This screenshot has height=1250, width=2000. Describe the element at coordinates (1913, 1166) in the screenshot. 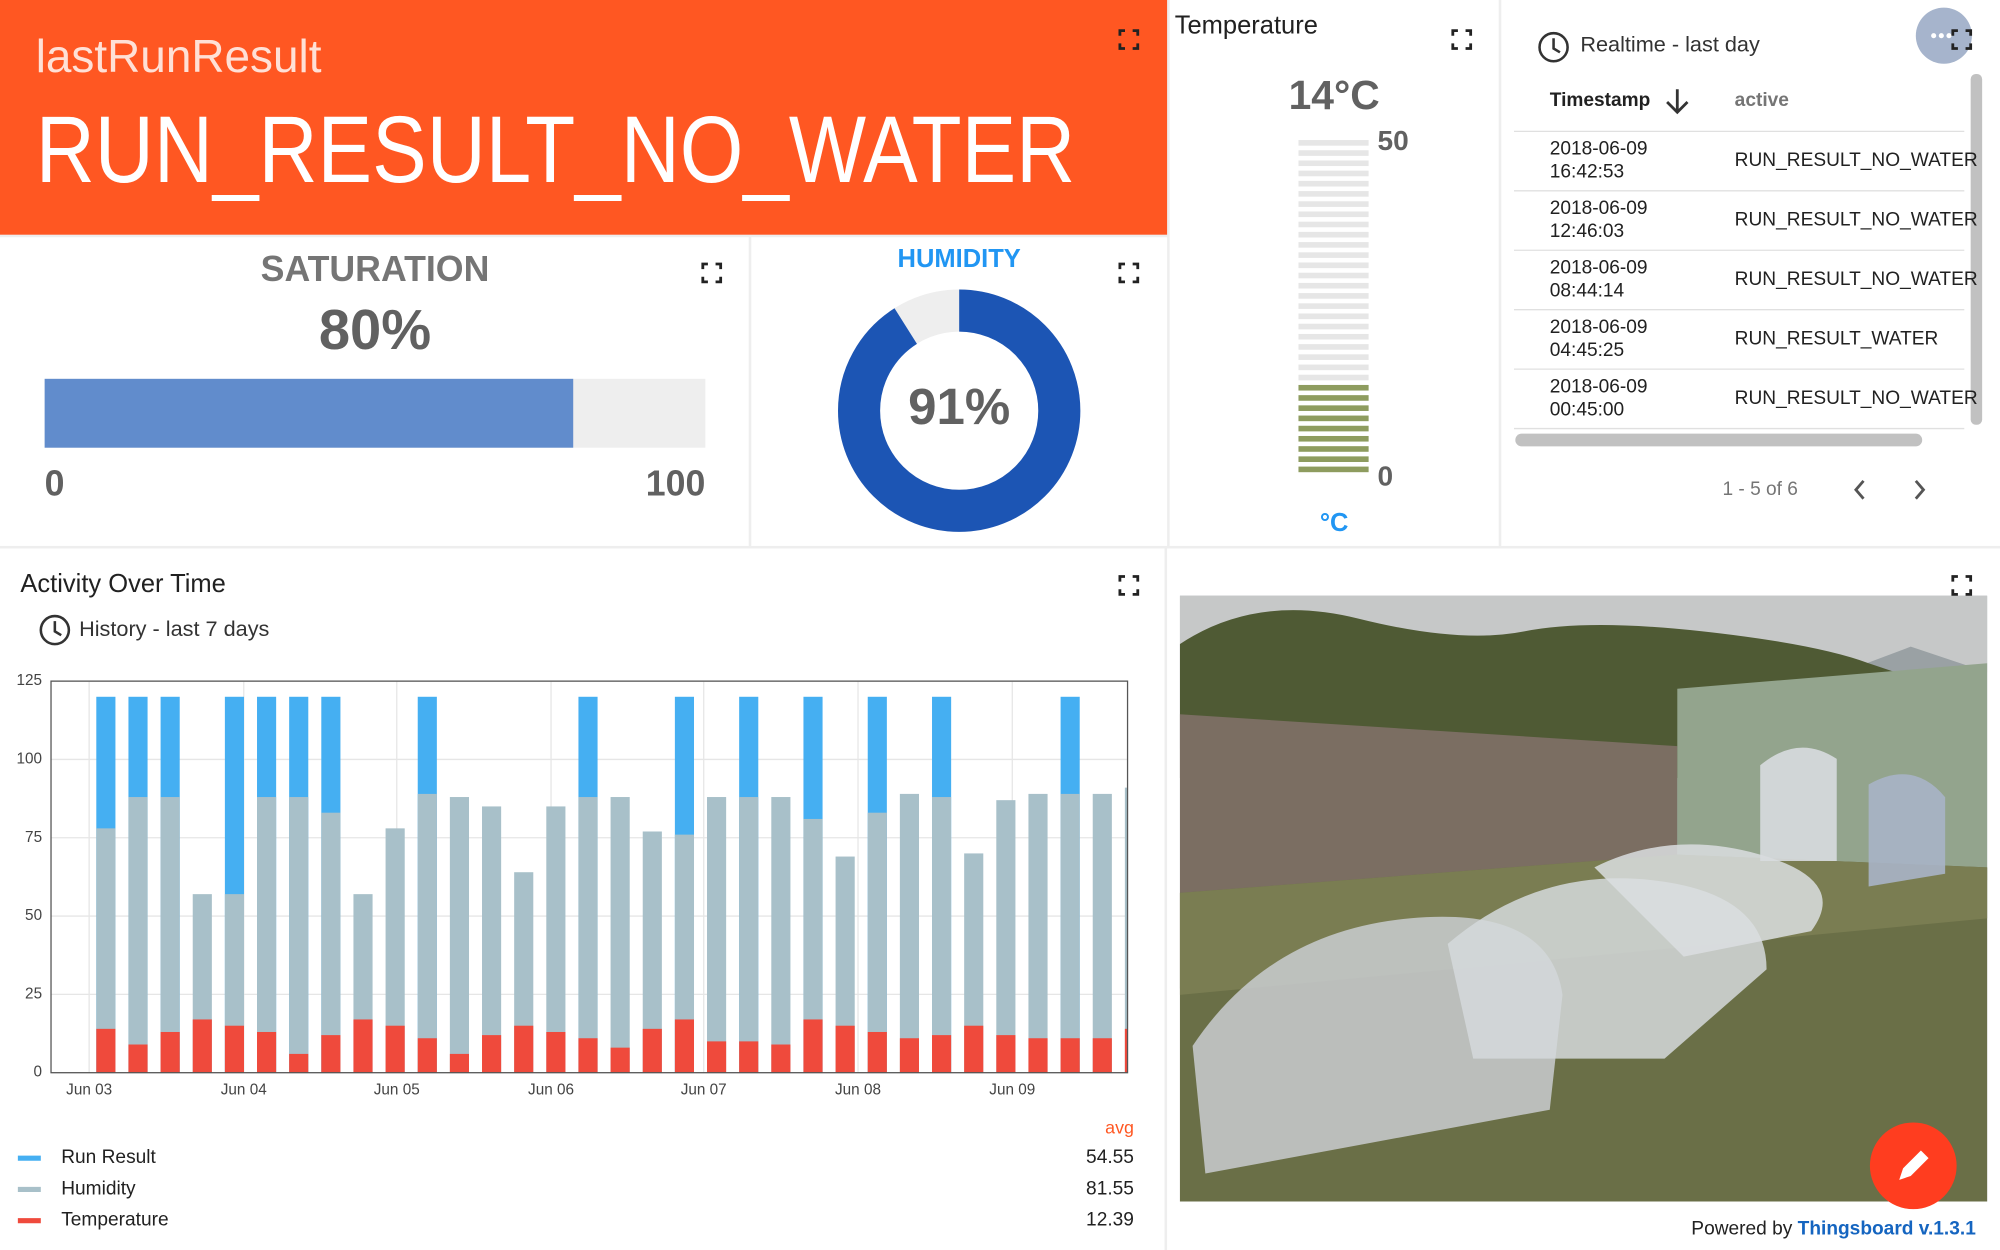

I see `edit-button` at that location.